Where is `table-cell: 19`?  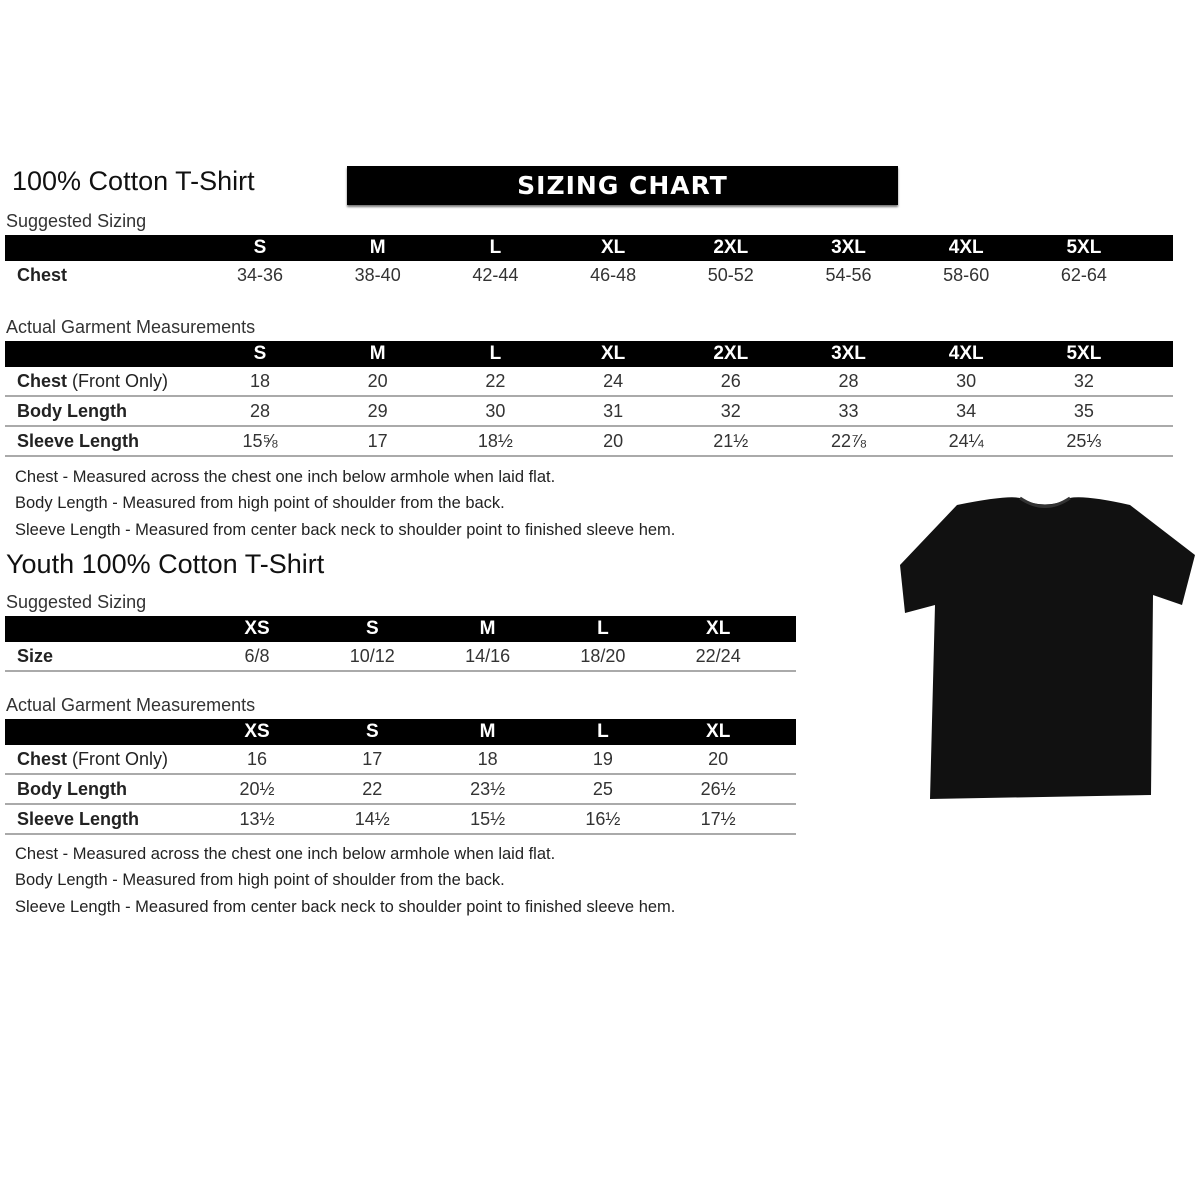
table-cell: 19 is located at coordinates (602, 759).